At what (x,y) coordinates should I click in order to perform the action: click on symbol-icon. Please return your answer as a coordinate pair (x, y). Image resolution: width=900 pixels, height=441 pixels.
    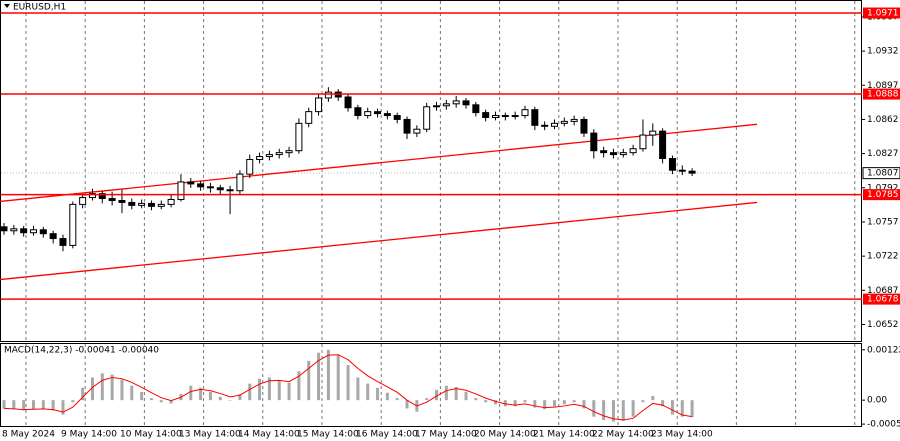
    Looking at the image, I should click on (7, 6).